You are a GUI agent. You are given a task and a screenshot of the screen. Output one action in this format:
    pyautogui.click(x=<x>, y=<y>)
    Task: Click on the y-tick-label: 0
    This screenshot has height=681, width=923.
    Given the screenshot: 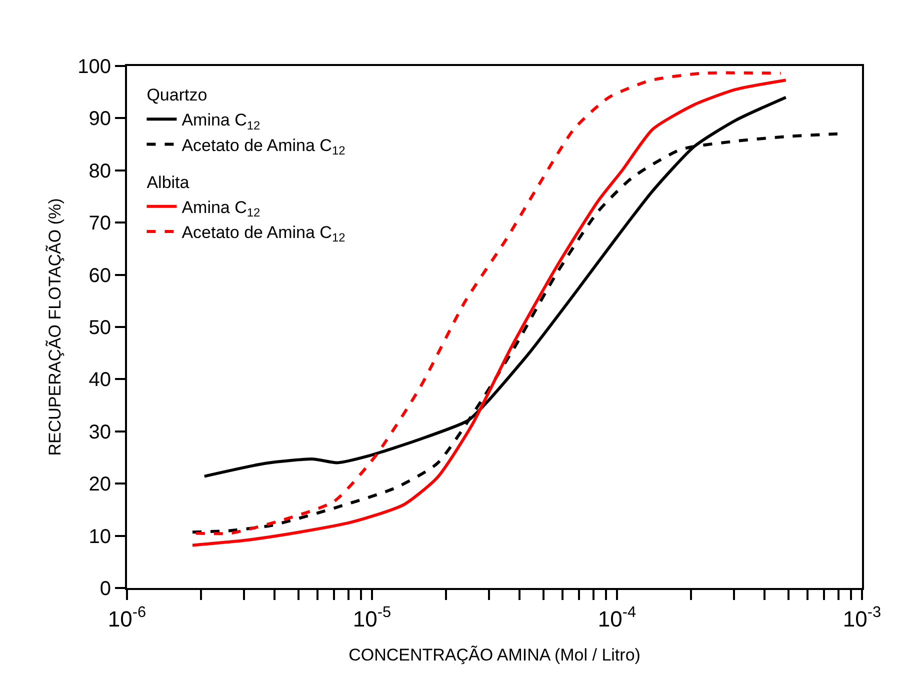 What is the action you would take?
    pyautogui.click(x=105, y=589)
    